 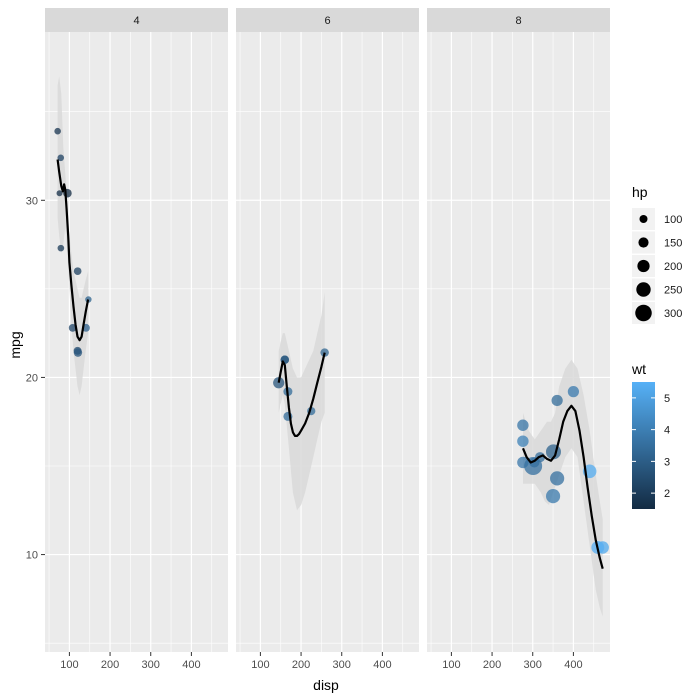 I want to click on facet-strip-label: 8, so click(x=518, y=21).